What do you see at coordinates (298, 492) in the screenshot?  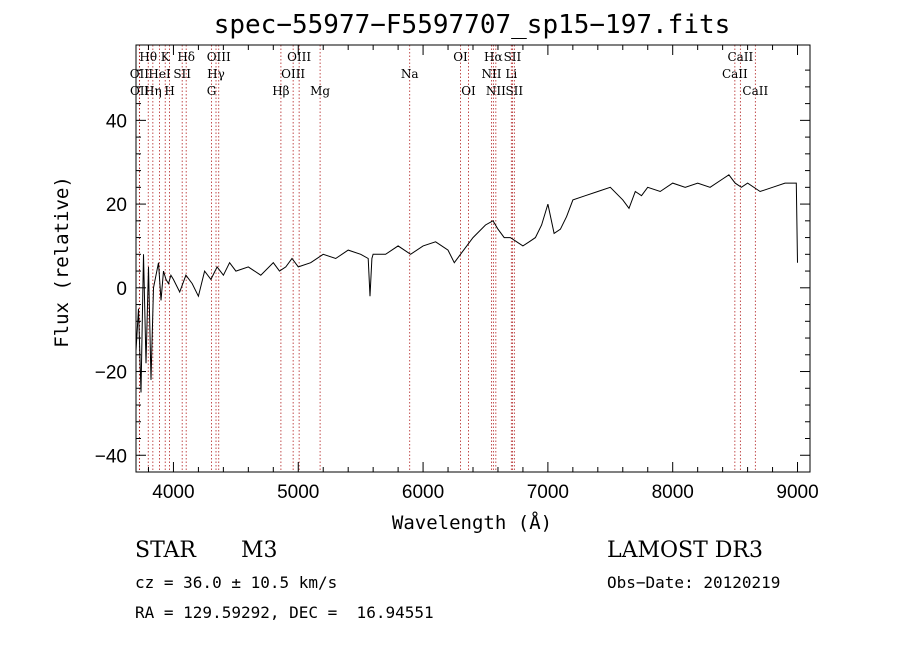 I see `x-tick-label: 5000` at bounding box center [298, 492].